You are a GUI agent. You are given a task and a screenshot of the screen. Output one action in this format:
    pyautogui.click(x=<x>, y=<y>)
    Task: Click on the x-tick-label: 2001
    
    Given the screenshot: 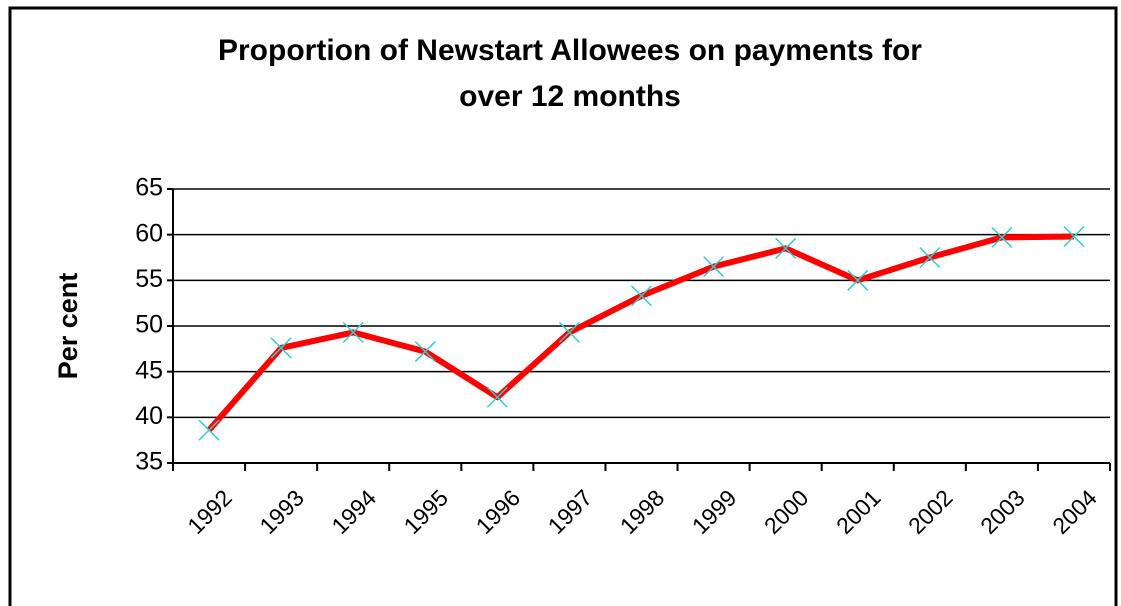 What is the action you would take?
    pyautogui.click(x=858, y=511)
    